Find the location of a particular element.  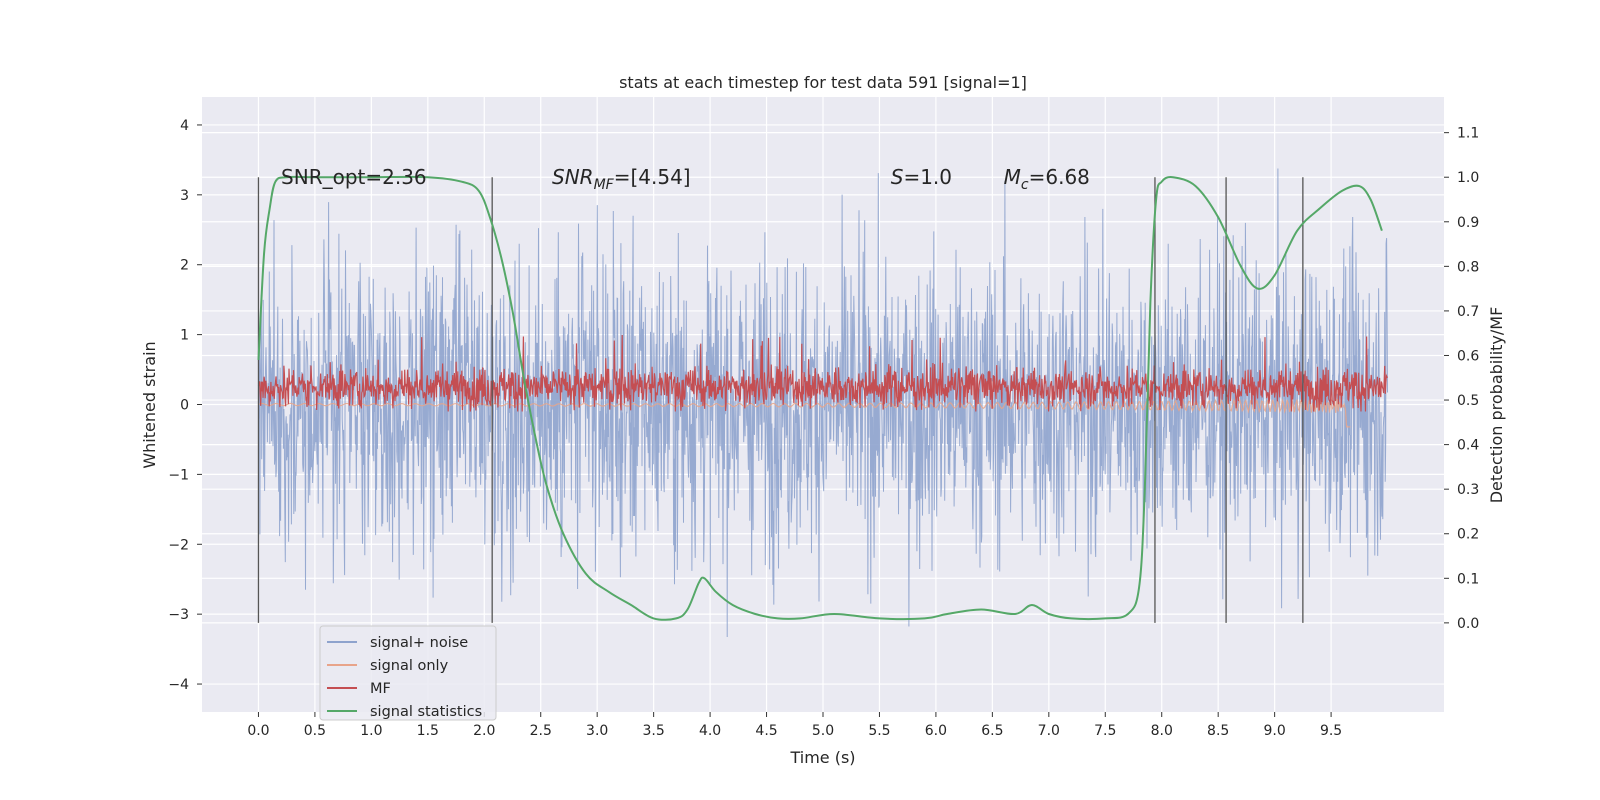

x-tick-label-17: 8.5 is located at coordinates (1218, 731).